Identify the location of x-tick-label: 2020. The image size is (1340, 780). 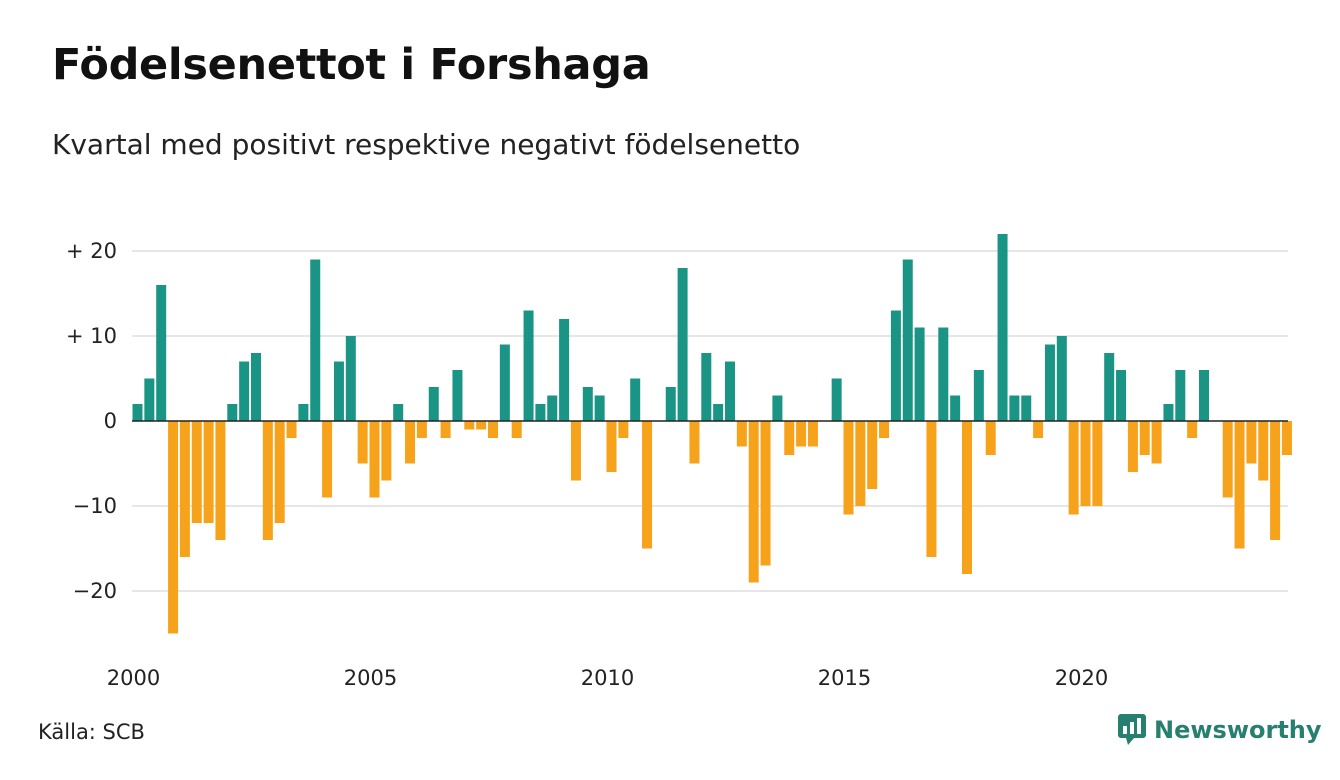
(1081, 678).